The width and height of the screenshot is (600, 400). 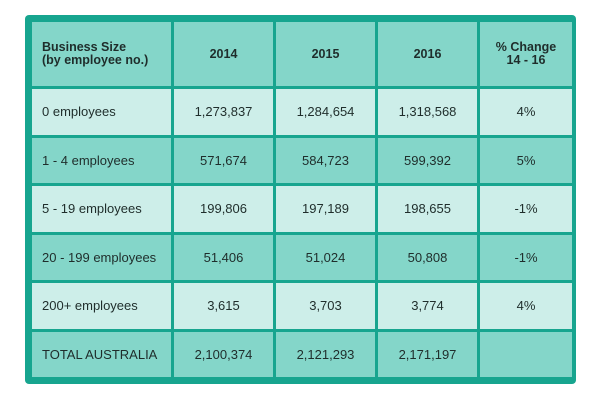 I want to click on cell-2014: 3,615, so click(x=223, y=306).